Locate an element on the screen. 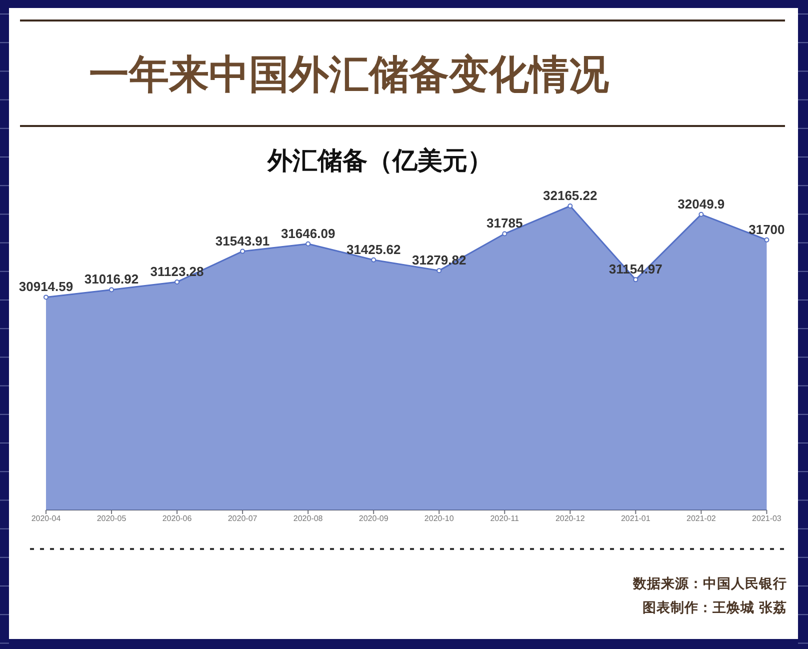 This screenshot has width=808, height=649. x-tick-label: 2020-08 is located at coordinates (308, 518).